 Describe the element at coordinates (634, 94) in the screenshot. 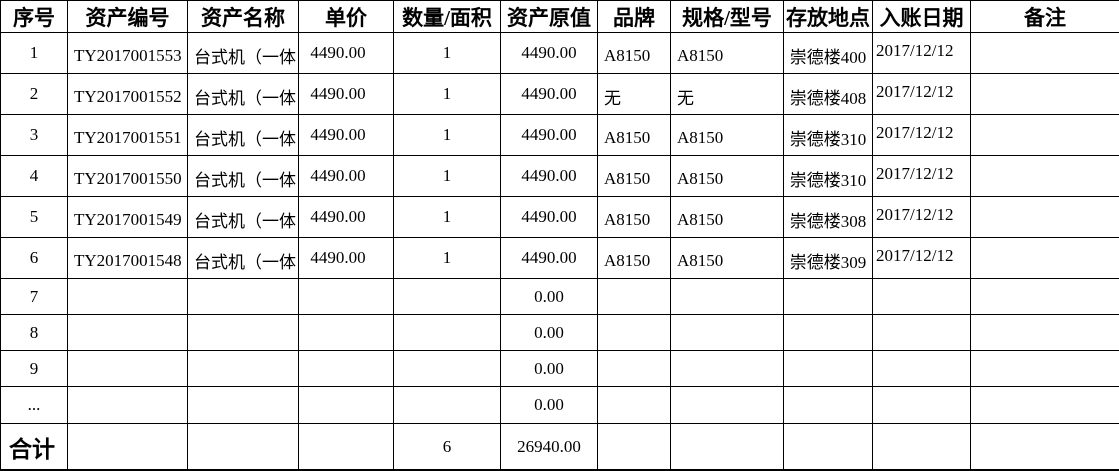

I see `cell-brand: 无` at that location.